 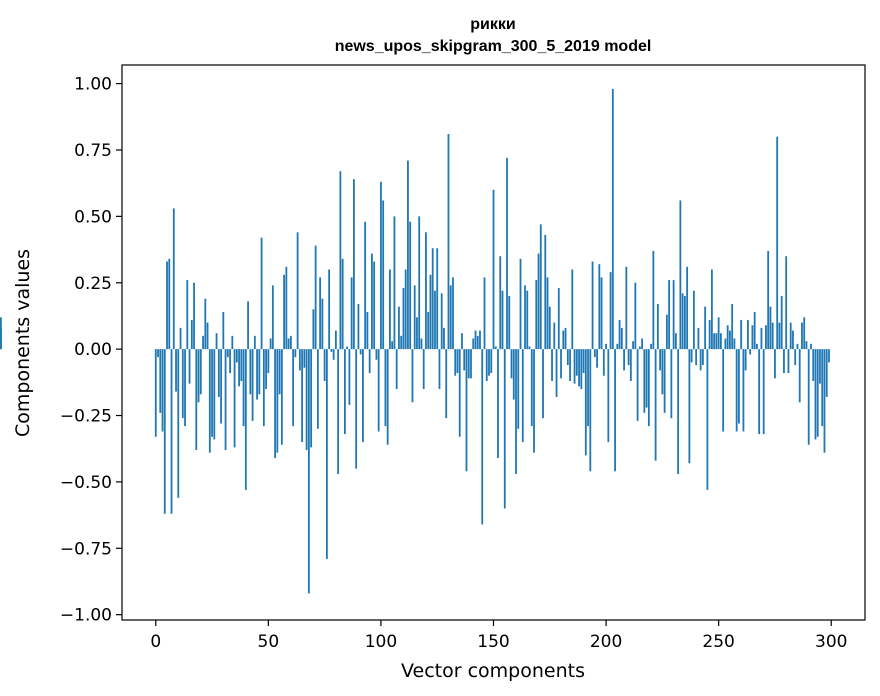 I want to click on x-axis-ticks: 0 50 100 150 200 250 300, so click(x=498, y=636).